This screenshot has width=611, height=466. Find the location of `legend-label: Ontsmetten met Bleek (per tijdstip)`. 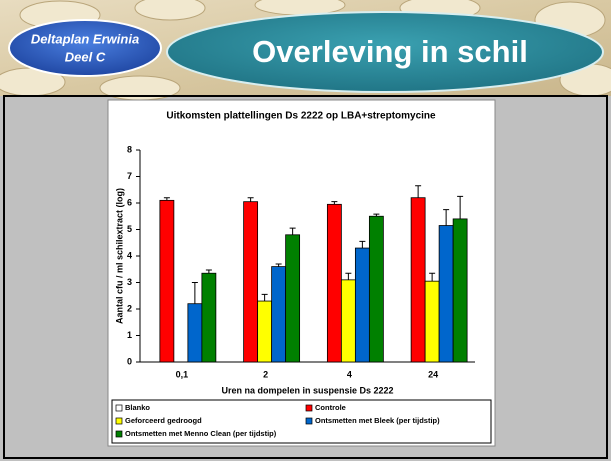

legend-label: Ontsmetten met Bleek (per tijdstip) is located at coordinates (377, 420).